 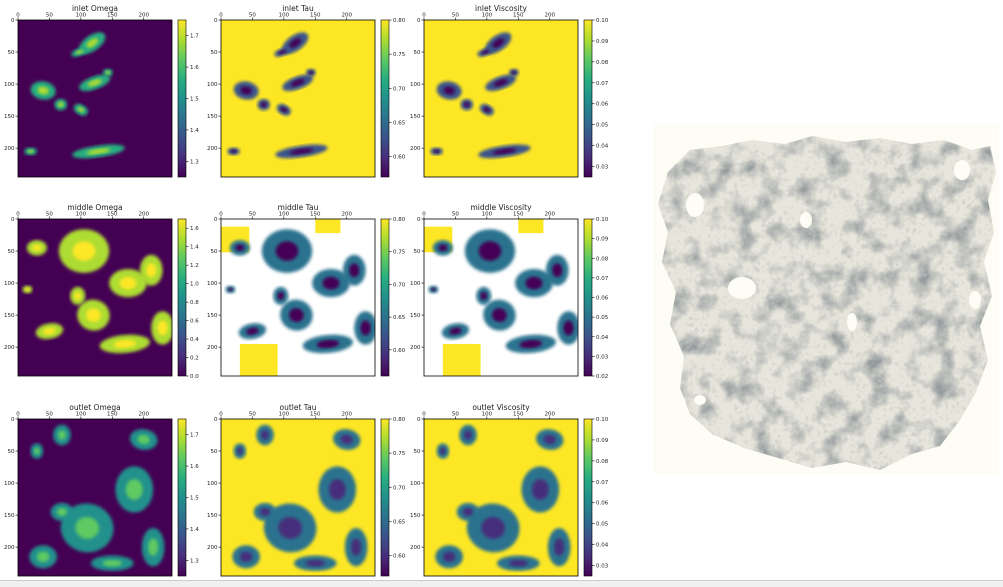 What do you see at coordinates (399, 522) in the screenshot?
I see `colorbar-tick-label: 0.65` at bounding box center [399, 522].